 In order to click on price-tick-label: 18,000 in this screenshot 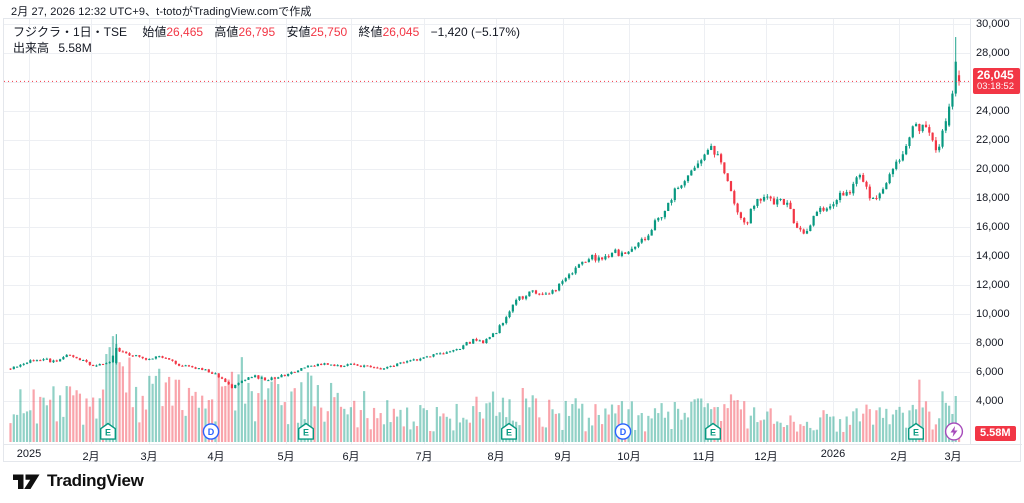, I will do `click(993, 197)`.